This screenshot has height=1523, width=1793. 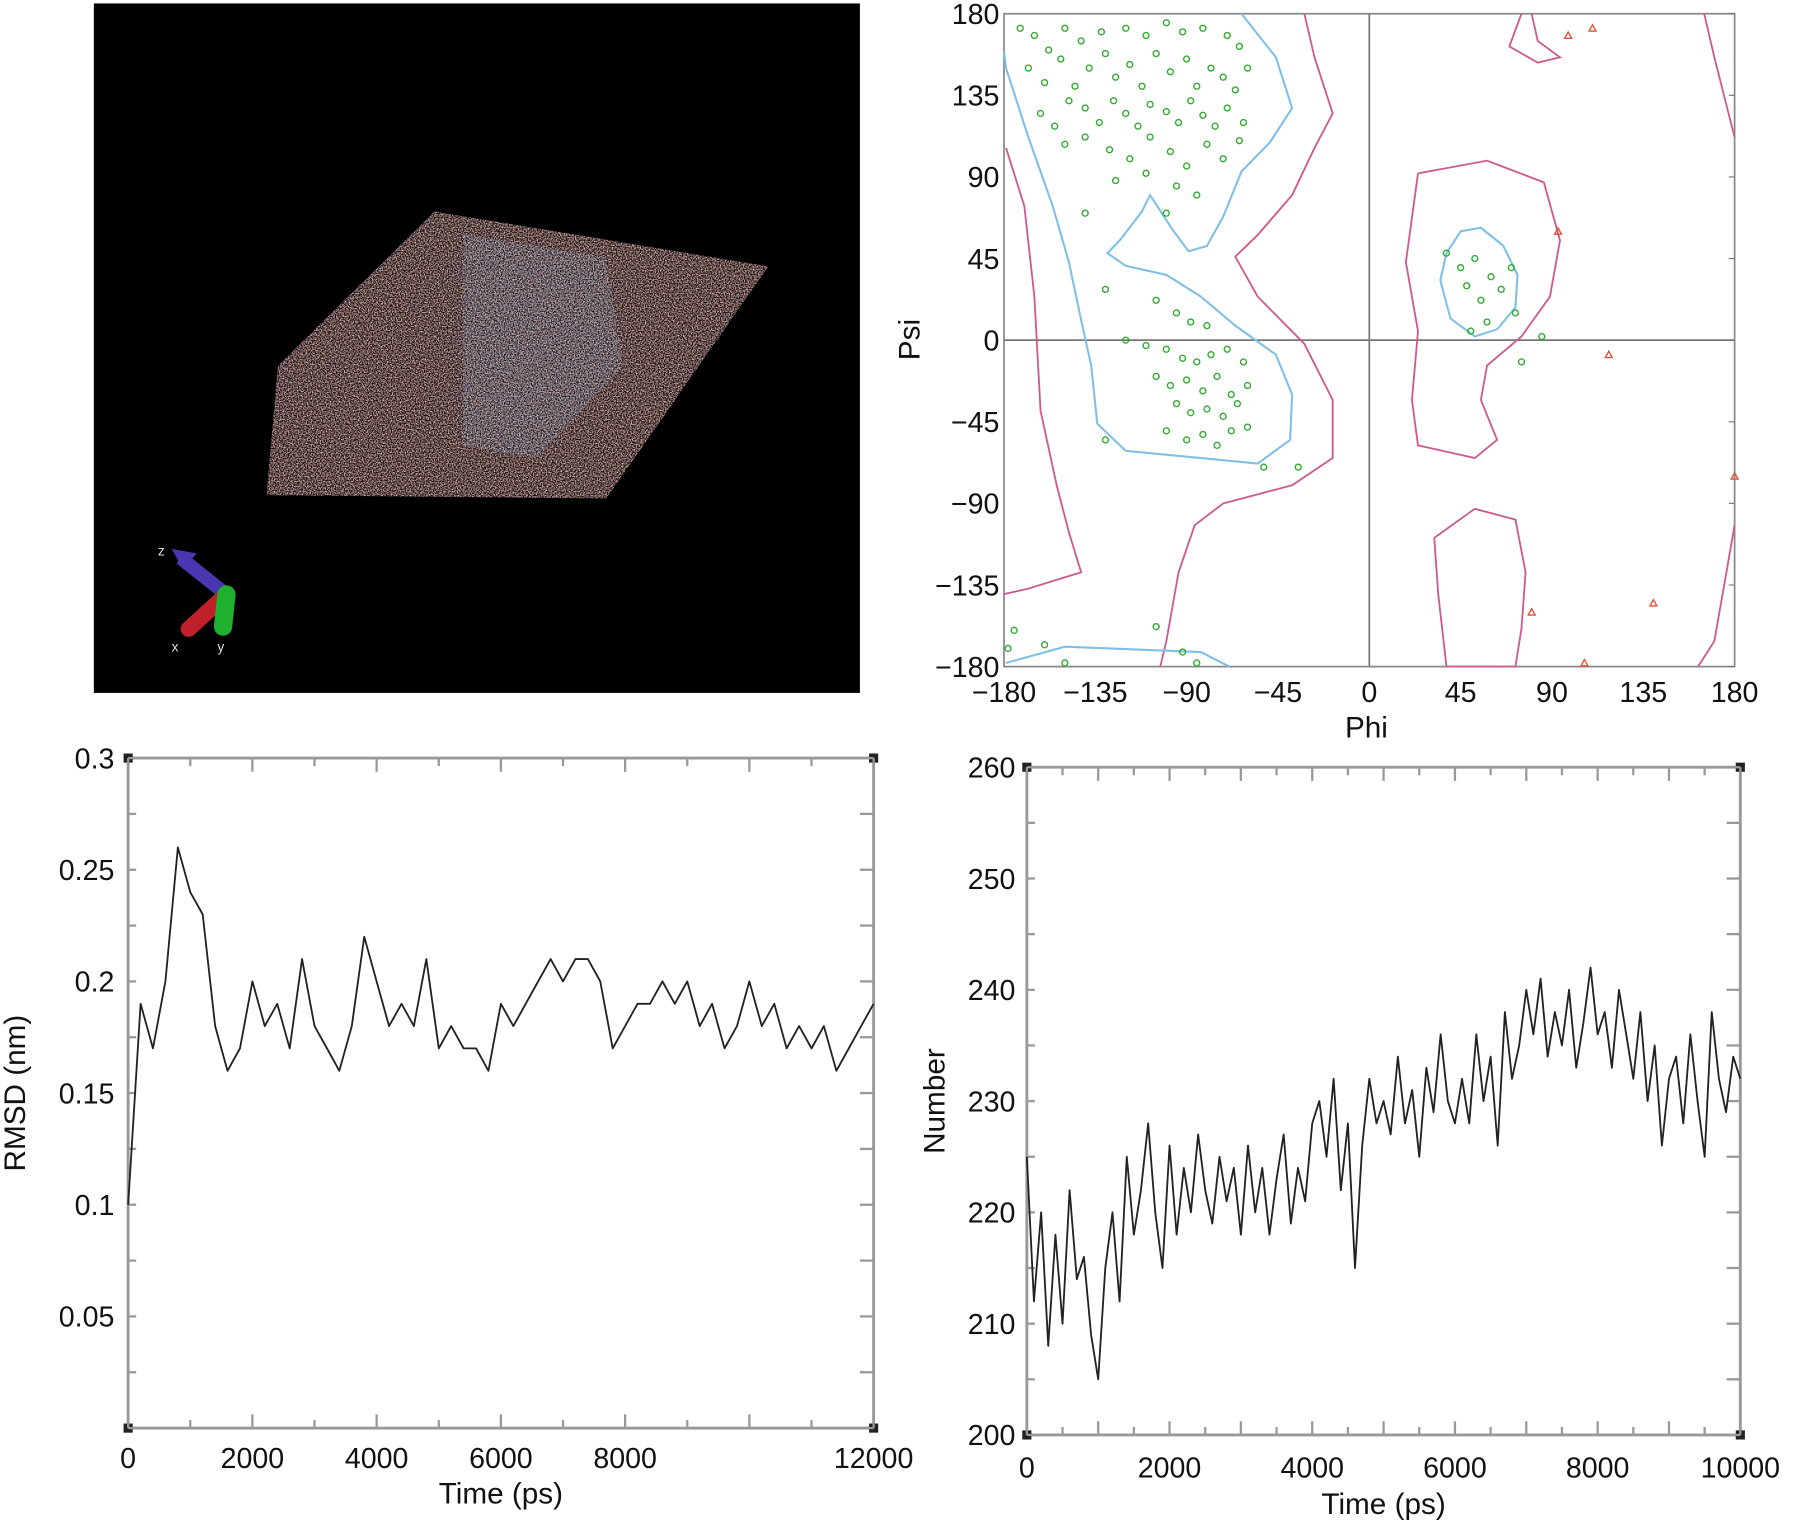 What do you see at coordinates (1366, 727) in the screenshot?
I see `x-axis-title: Phi` at bounding box center [1366, 727].